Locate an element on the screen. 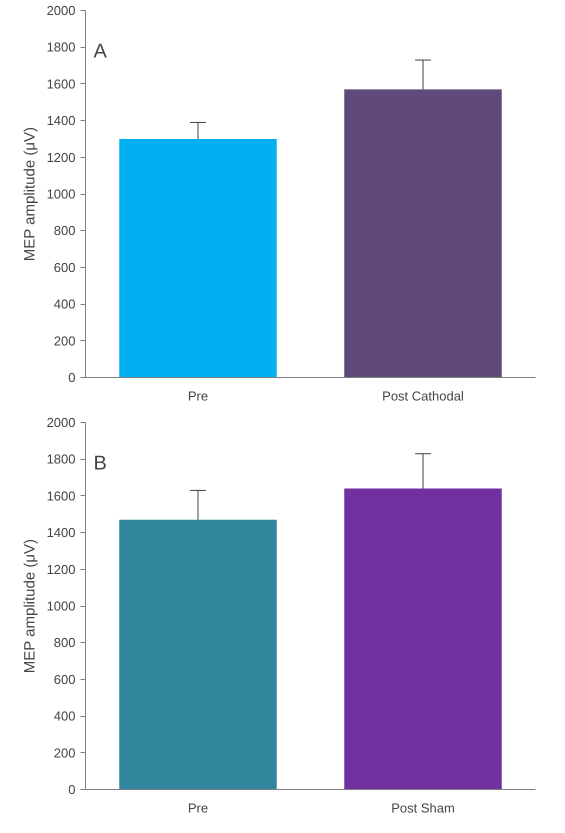 Image resolution: width=565 pixels, height=833 pixels. x-tick-label: Post Cathodal is located at coordinates (423, 396).